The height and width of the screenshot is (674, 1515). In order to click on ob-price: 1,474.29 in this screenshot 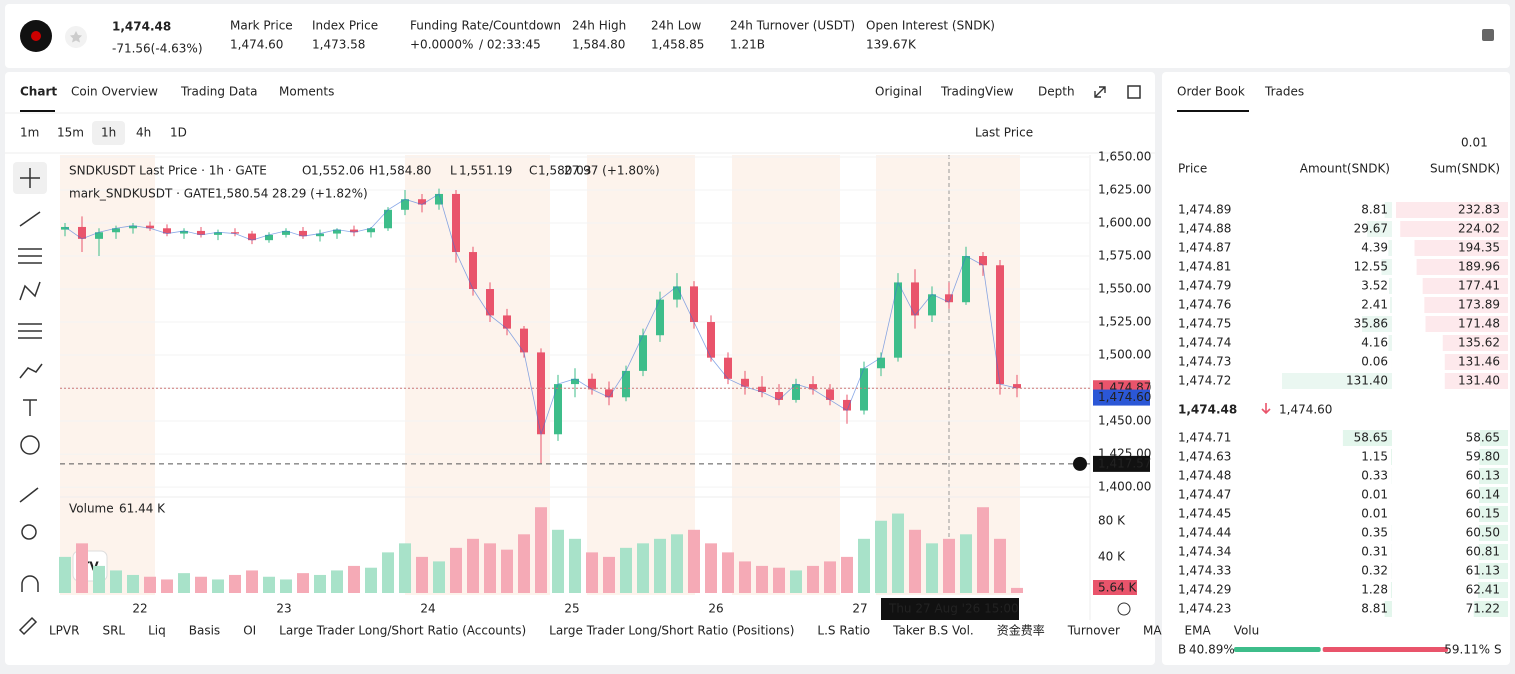, I will do `click(1204, 590)`.